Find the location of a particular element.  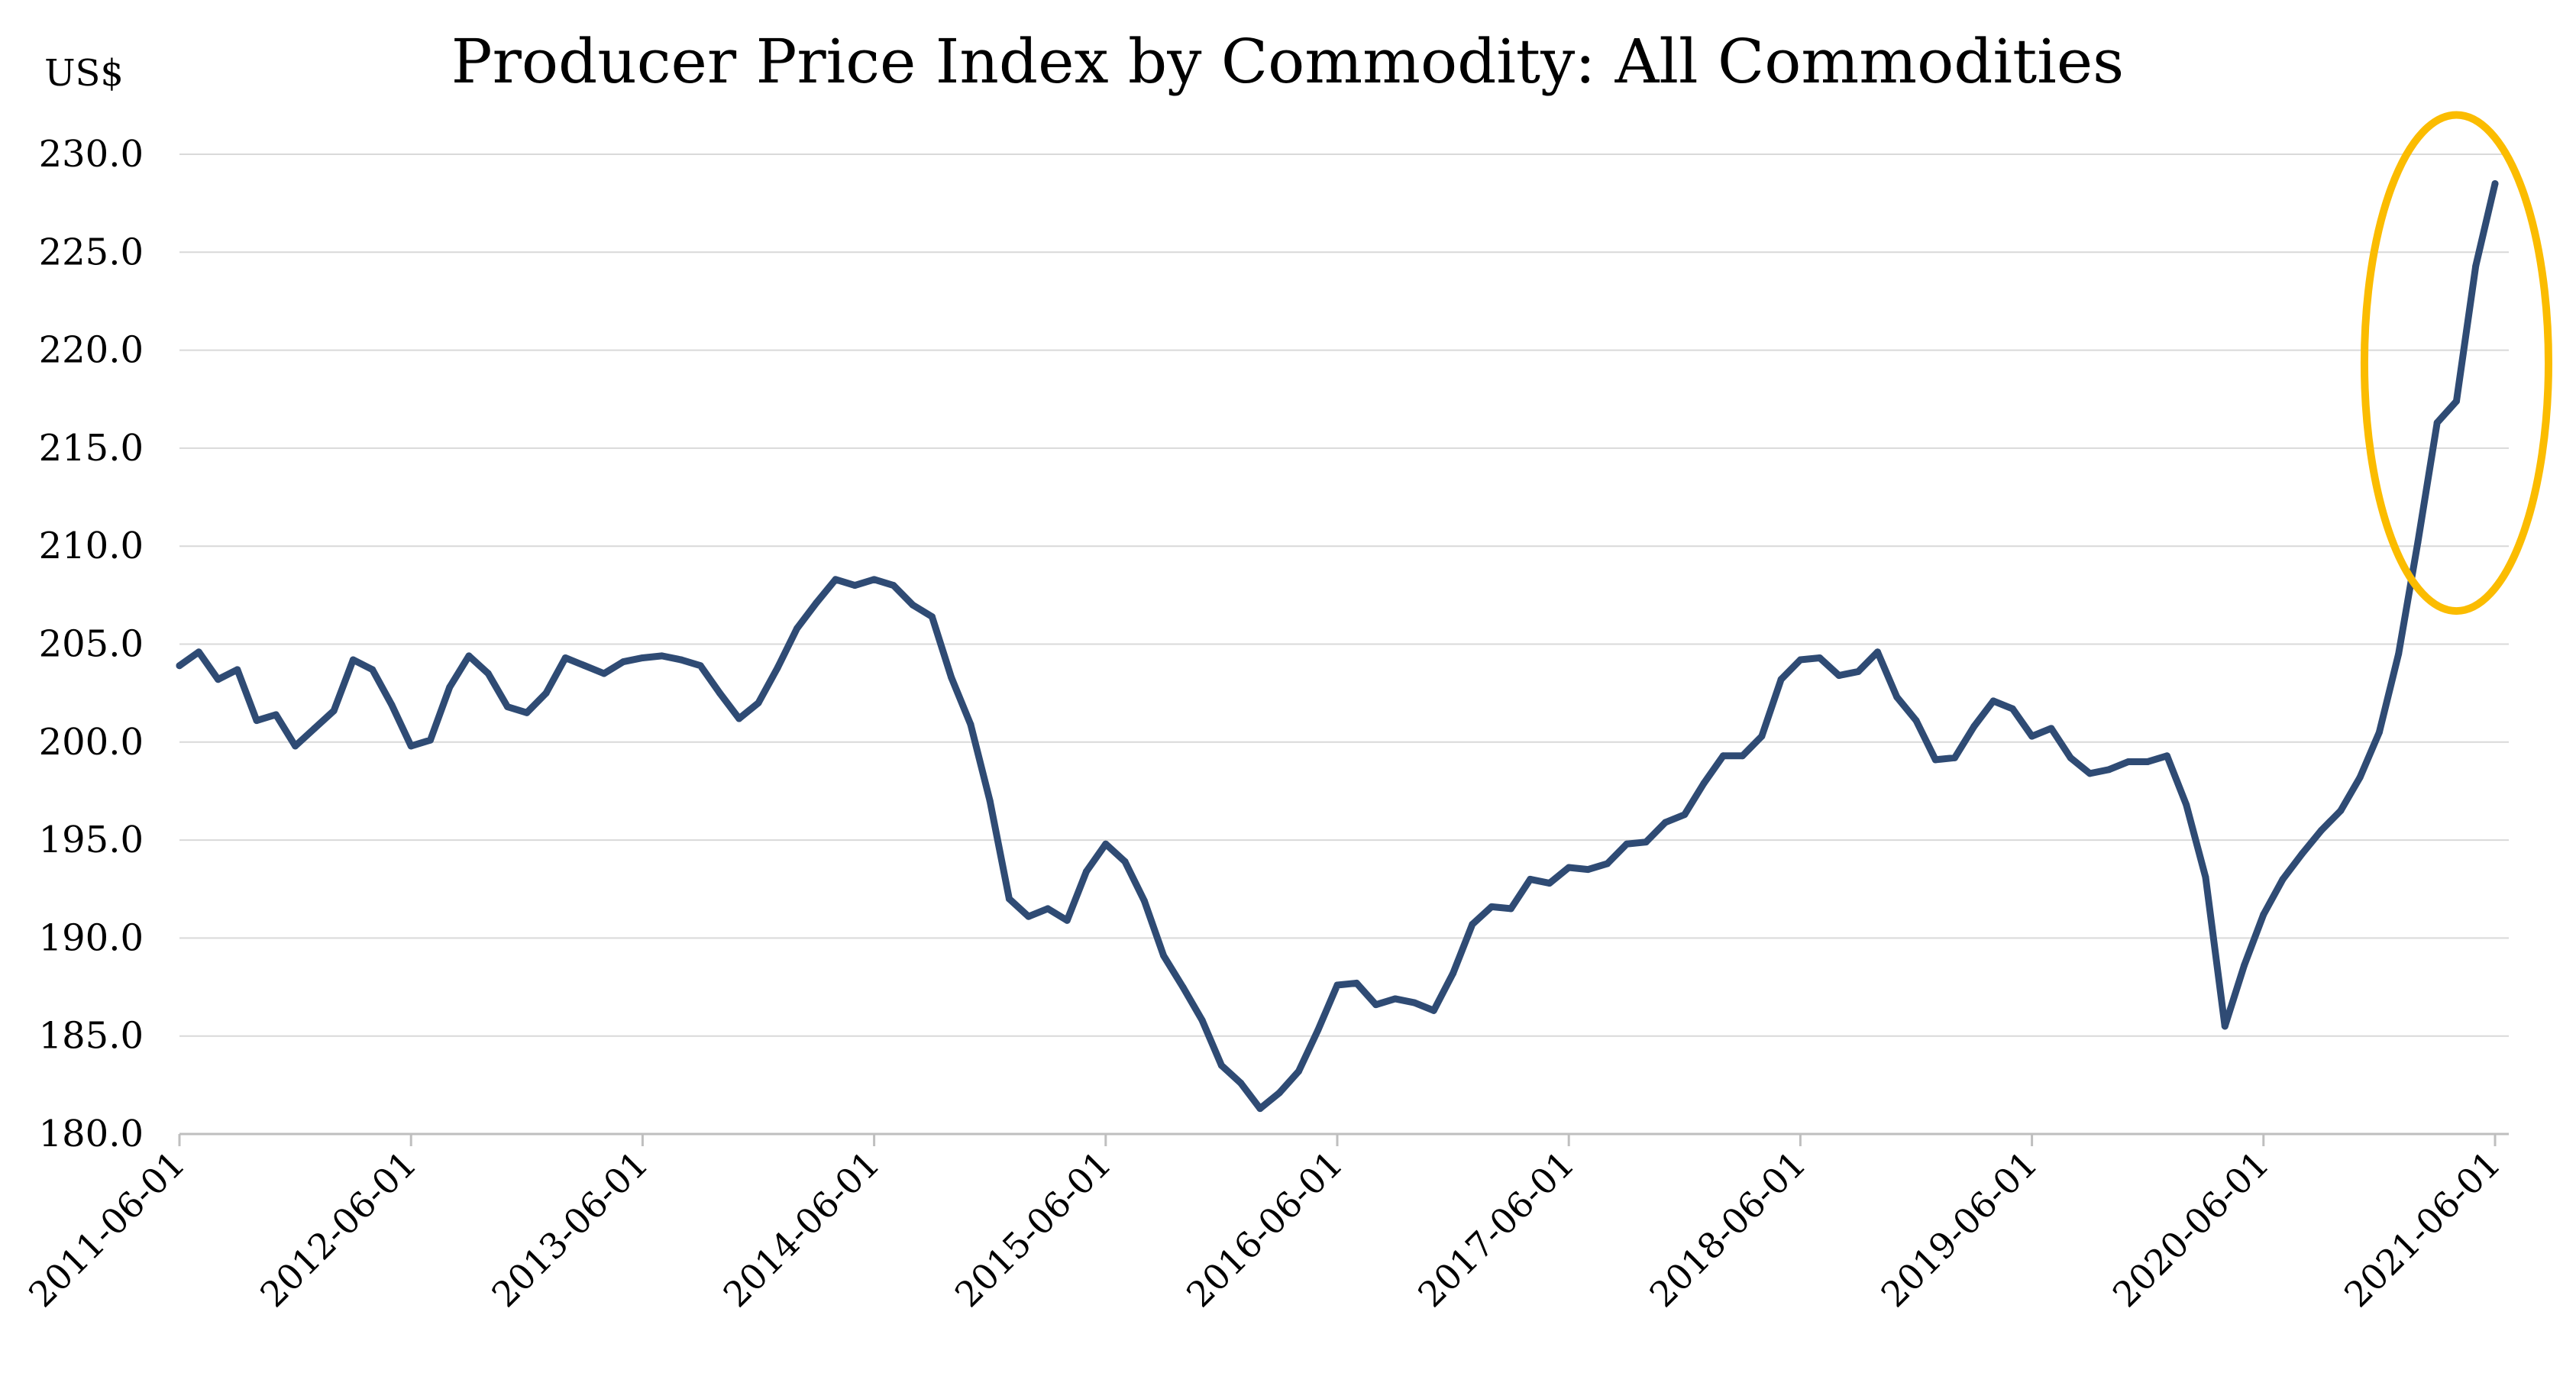

y-tick-label: 210.0 is located at coordinates (91, 546).